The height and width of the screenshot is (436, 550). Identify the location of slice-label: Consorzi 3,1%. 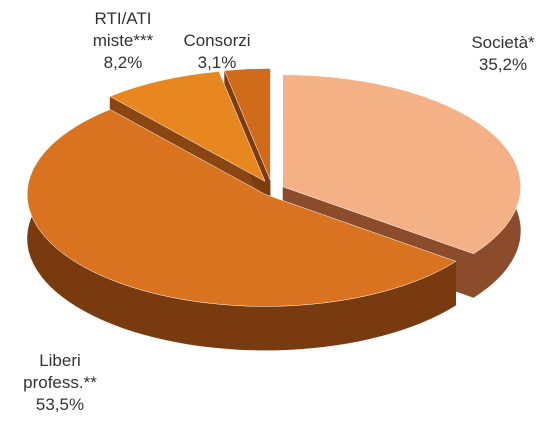
(217, 52).